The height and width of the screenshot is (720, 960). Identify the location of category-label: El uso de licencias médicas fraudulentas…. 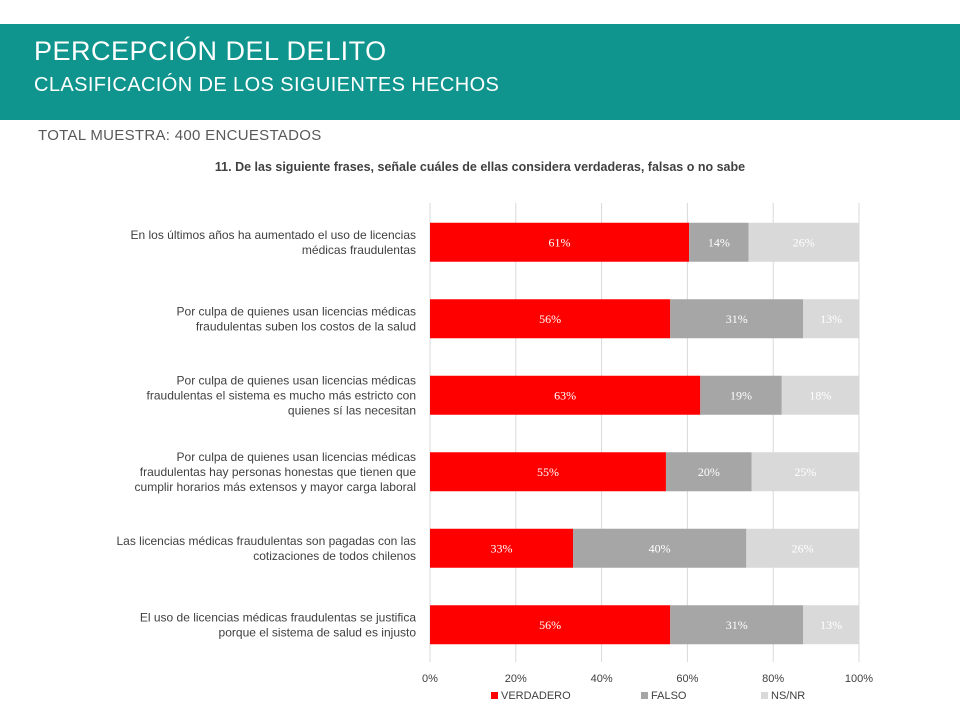
(278, 617).